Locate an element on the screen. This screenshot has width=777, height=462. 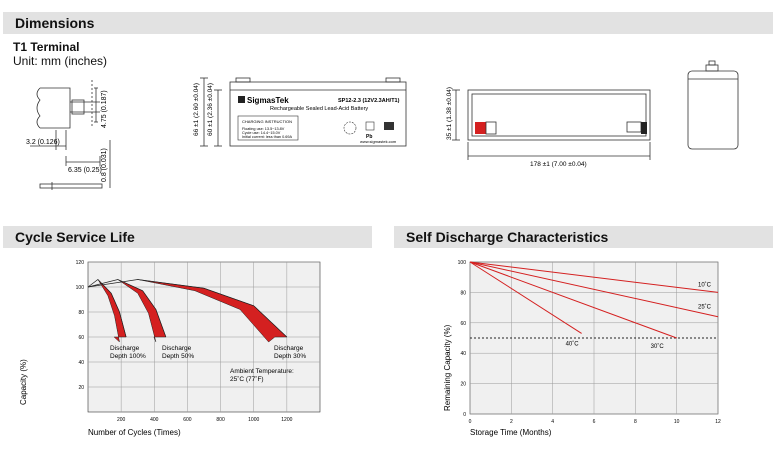
cycle-x-tick: 400 is located at coordinates (154, 420).